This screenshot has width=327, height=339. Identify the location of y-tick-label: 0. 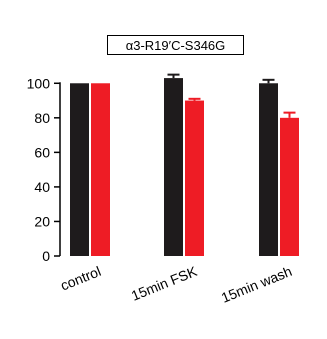
(46, 256).